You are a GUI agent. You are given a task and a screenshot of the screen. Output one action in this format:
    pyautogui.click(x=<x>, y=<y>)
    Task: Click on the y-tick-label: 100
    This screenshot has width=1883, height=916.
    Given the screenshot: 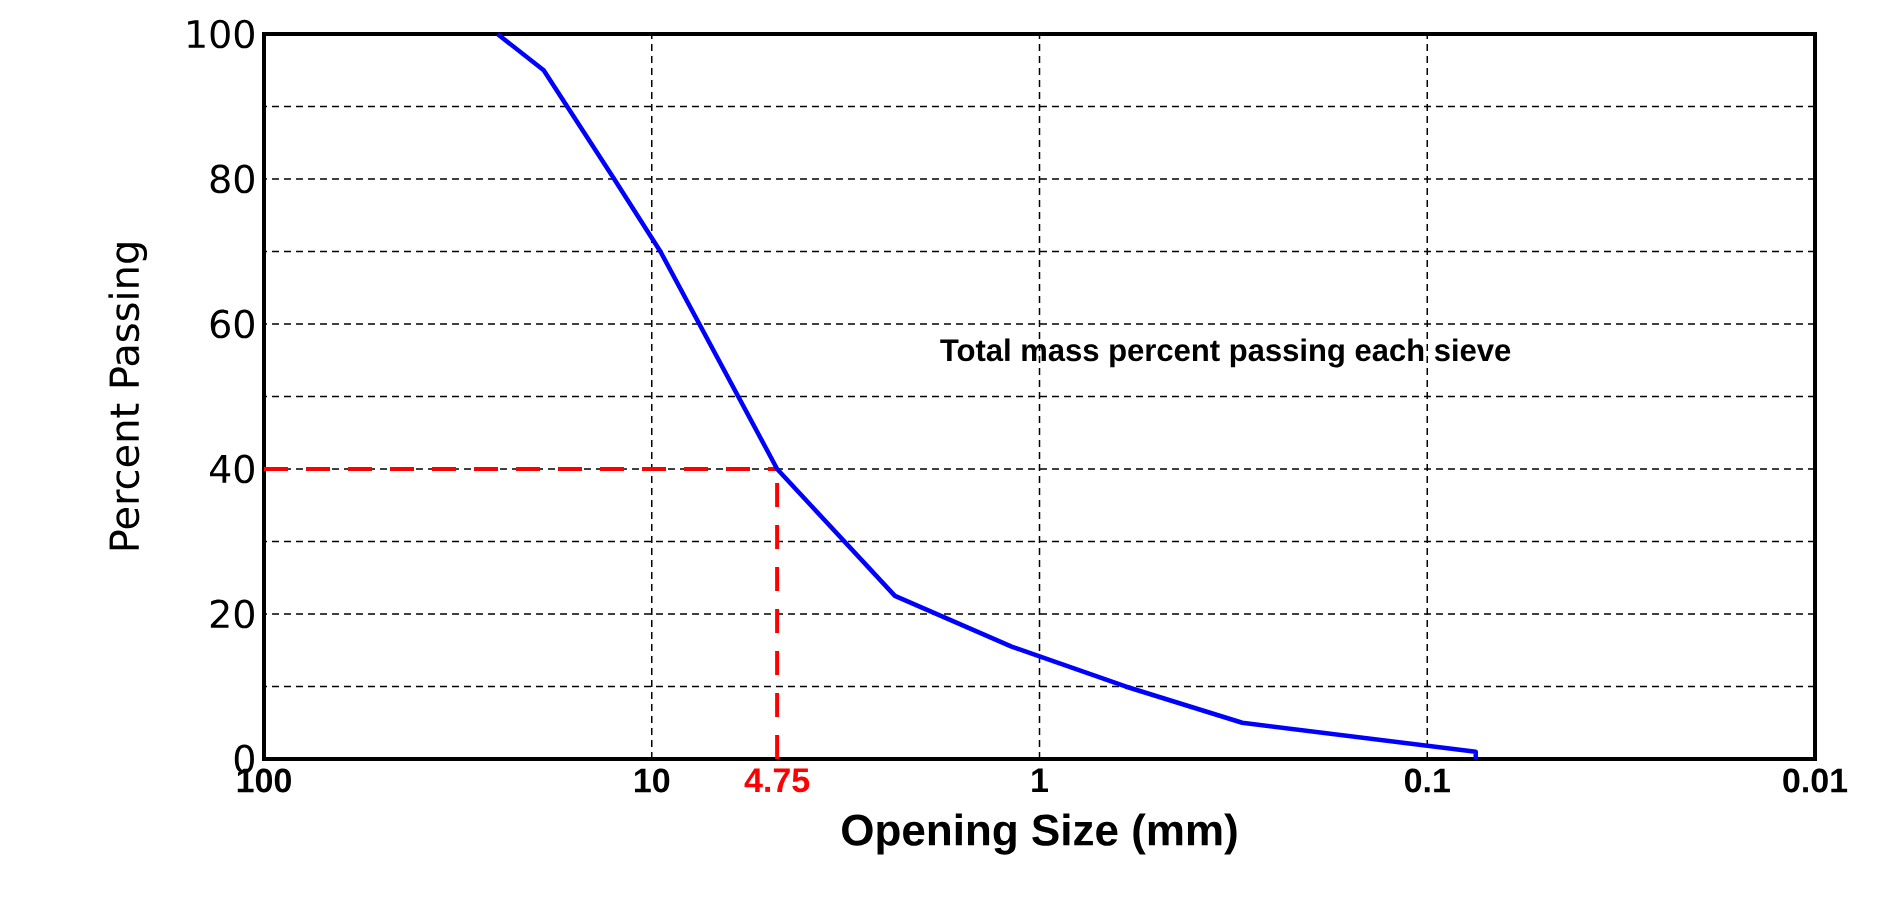 What is the action you would take?
    pyautogui.click(x=221, y=34)
    